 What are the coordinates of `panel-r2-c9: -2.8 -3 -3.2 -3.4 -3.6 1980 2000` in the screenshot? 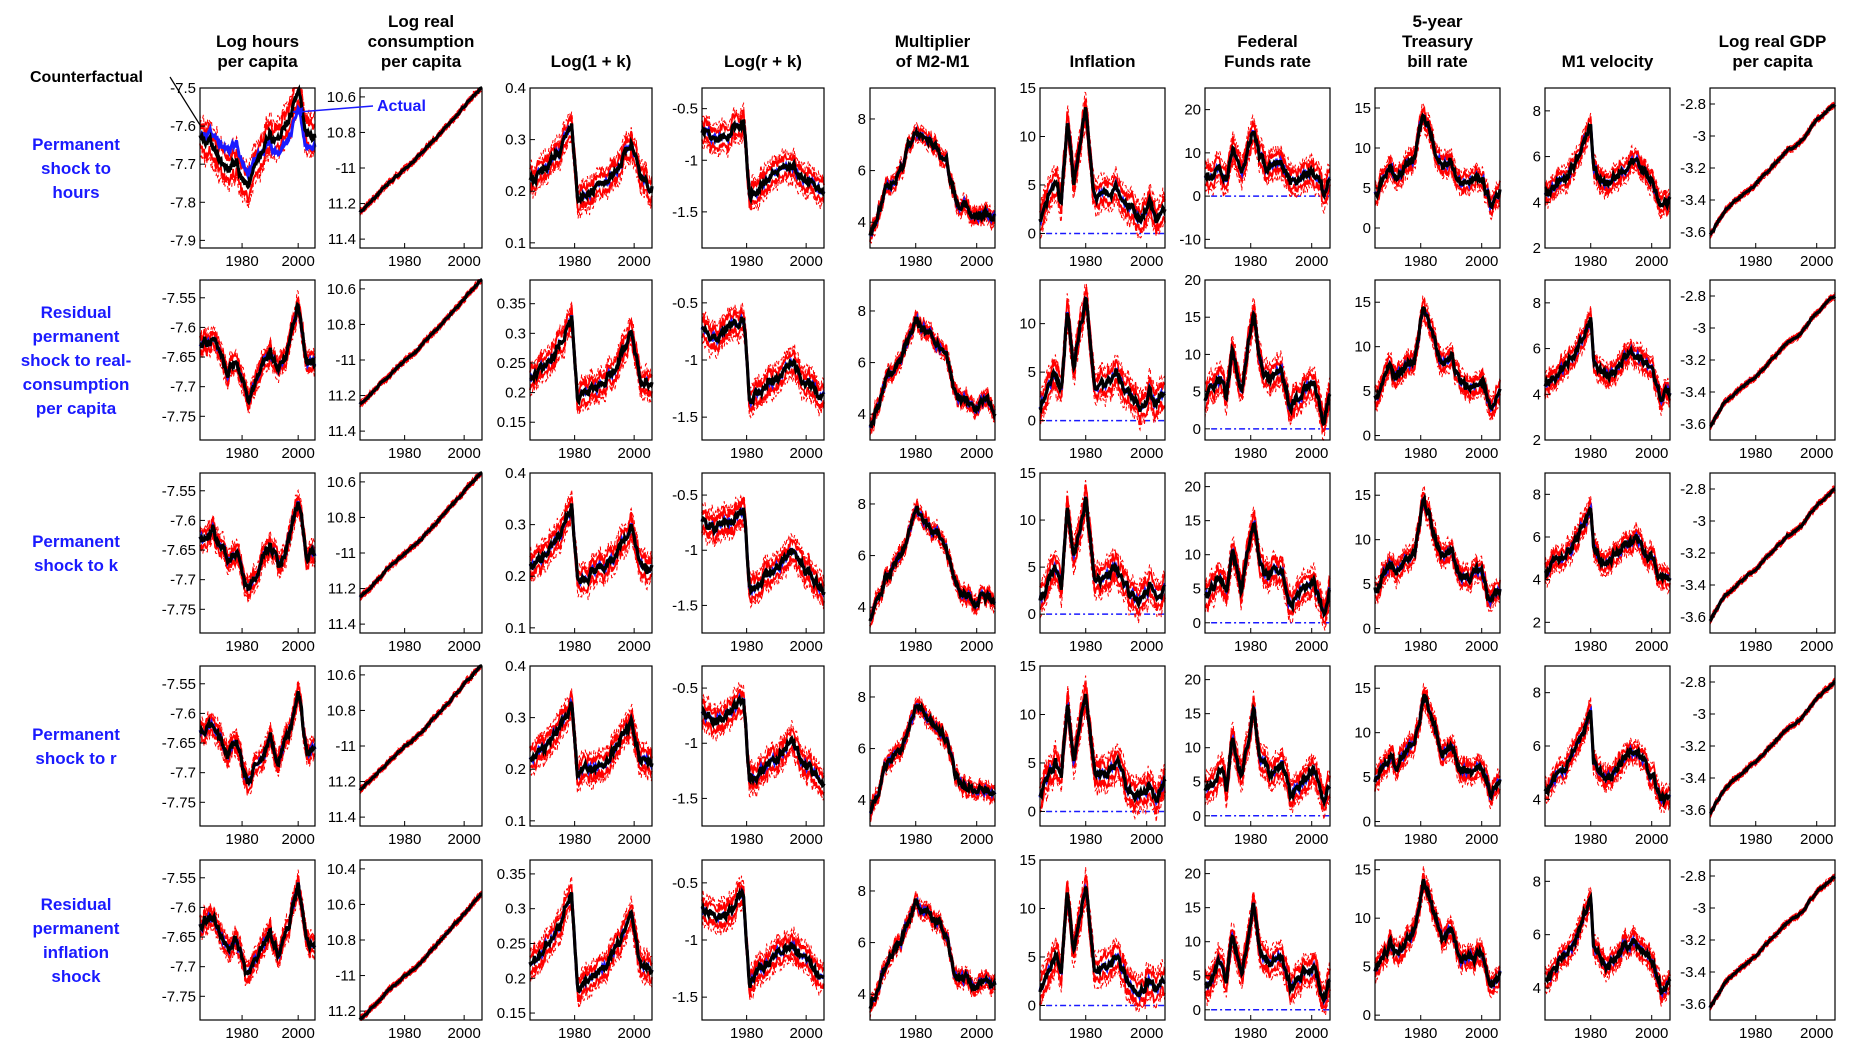 It's located at (1758, 563).